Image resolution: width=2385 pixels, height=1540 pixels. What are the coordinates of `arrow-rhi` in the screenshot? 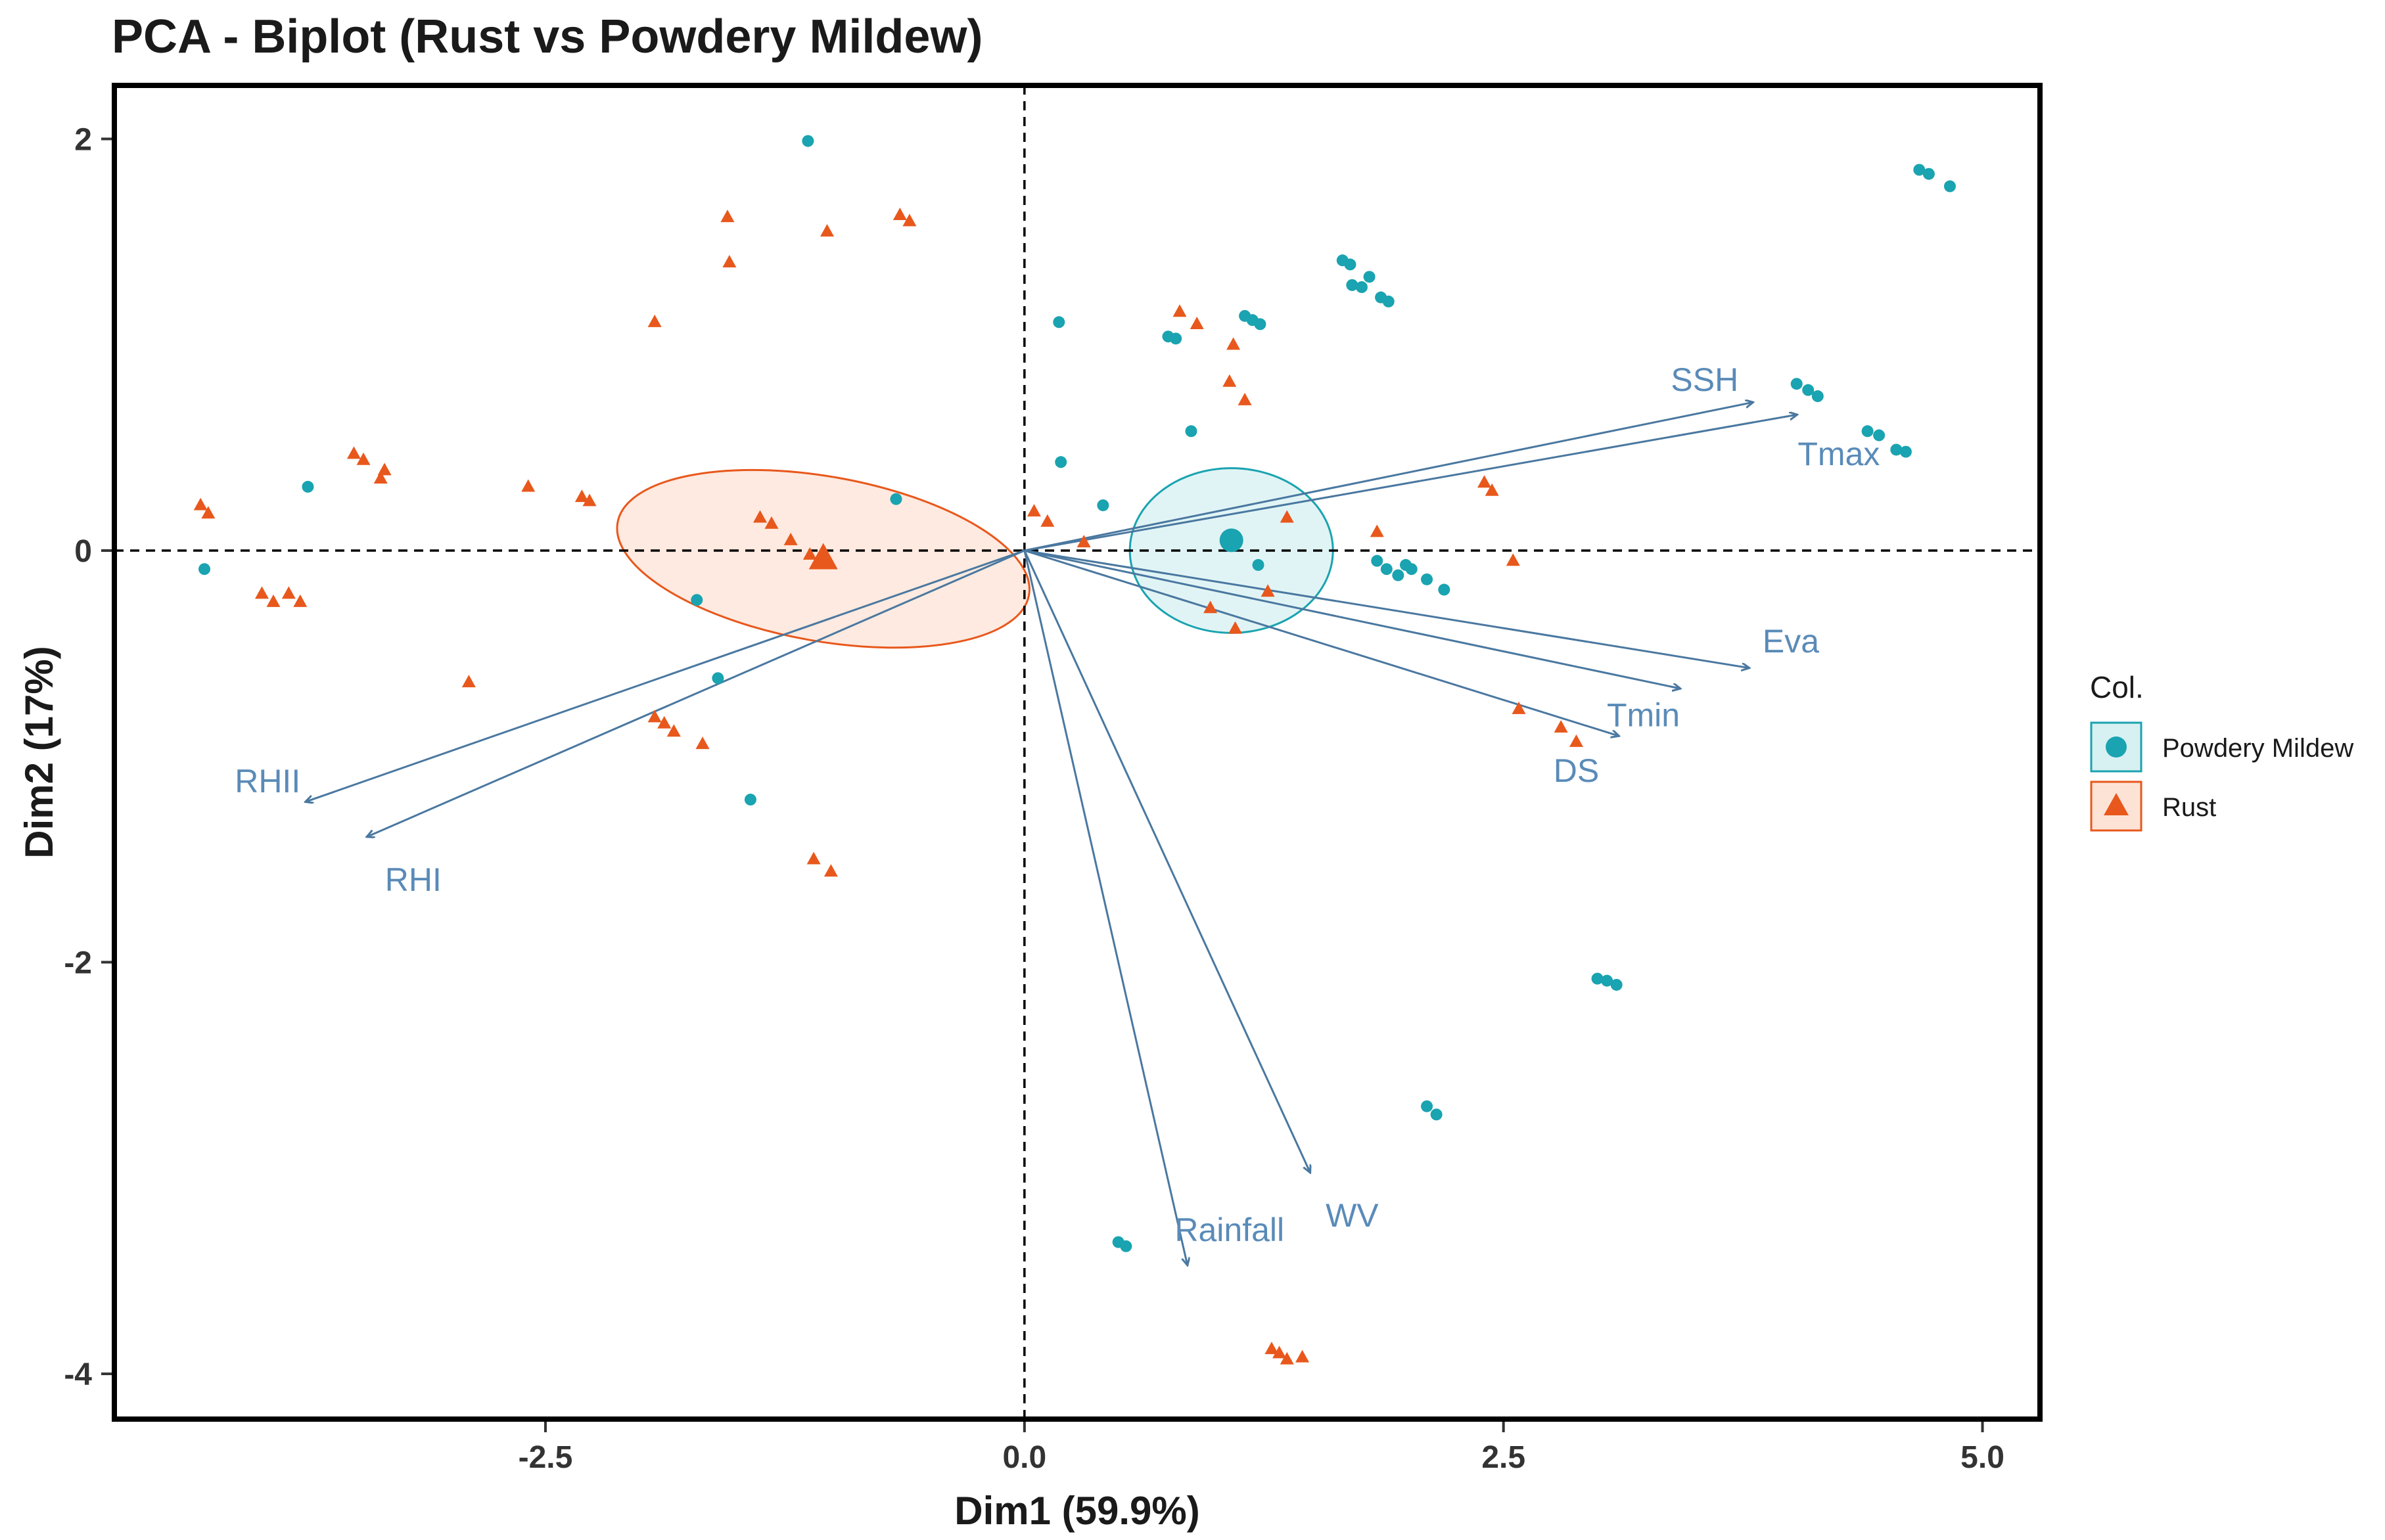 It's located at (696, 693).